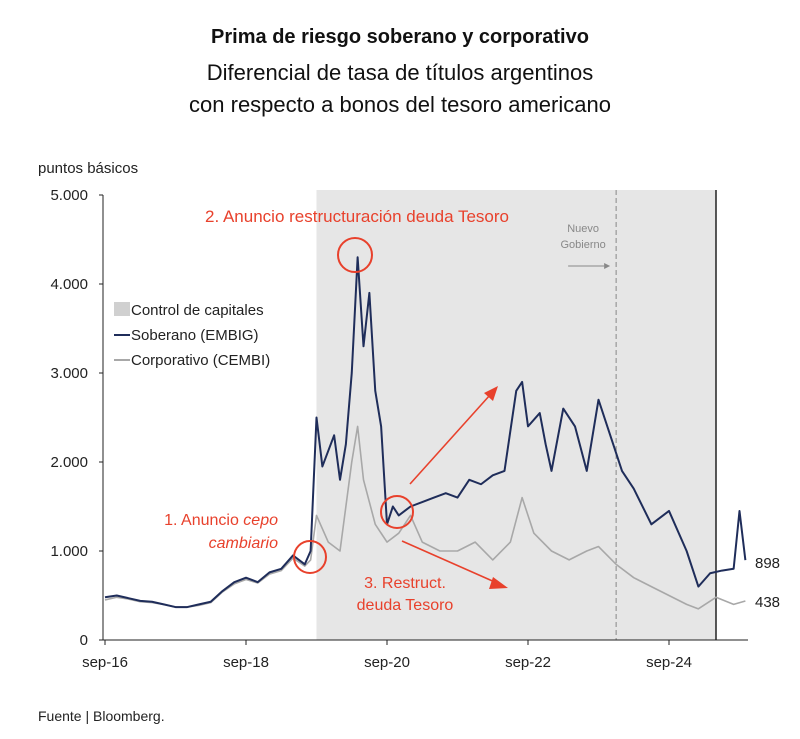  I want to click on y-tick-label: 5.000, so click(69, 195).